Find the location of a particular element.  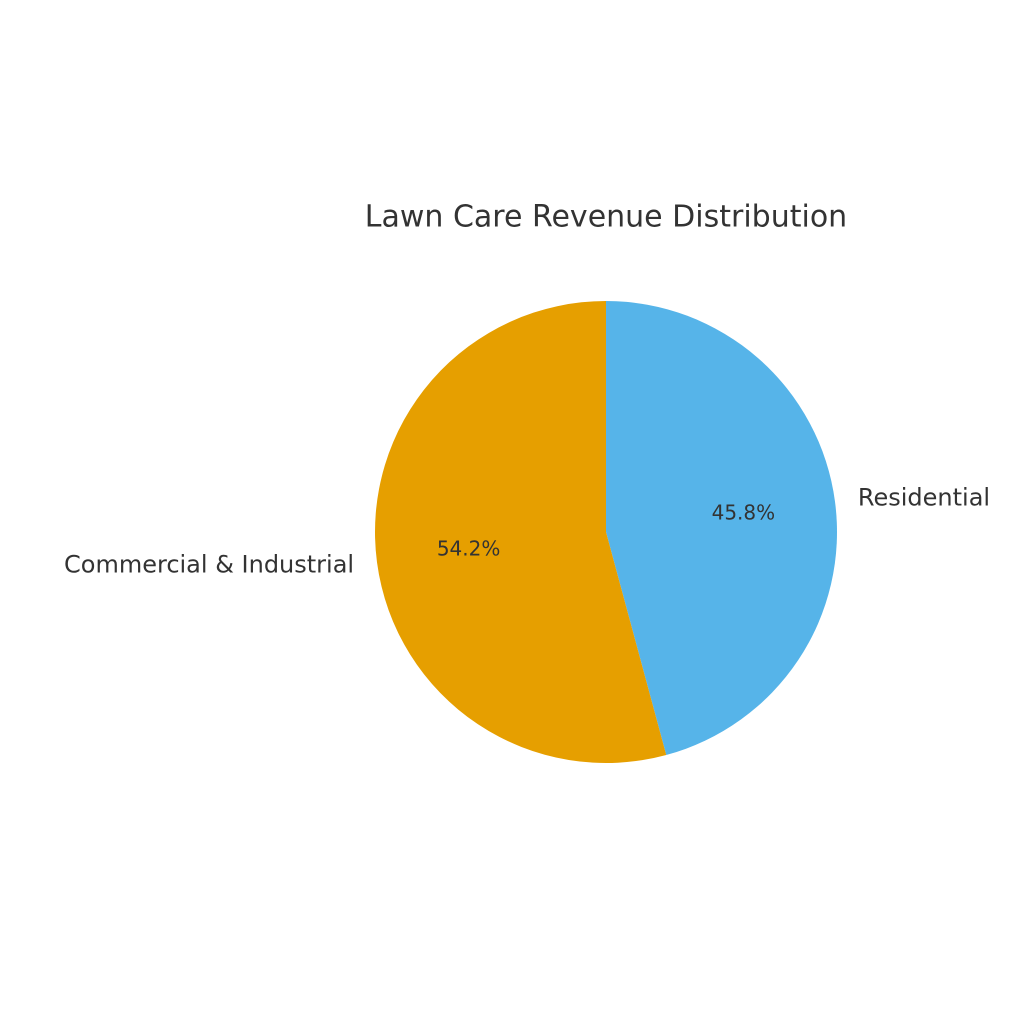

value-label: 54.2% is located at coordinates (469, 549).